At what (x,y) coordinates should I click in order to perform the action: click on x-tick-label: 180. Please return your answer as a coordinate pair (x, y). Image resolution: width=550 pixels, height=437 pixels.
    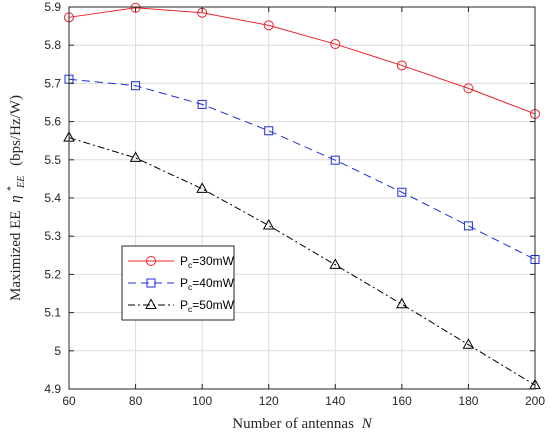
    Looking at the image, I should click on (468, 401).